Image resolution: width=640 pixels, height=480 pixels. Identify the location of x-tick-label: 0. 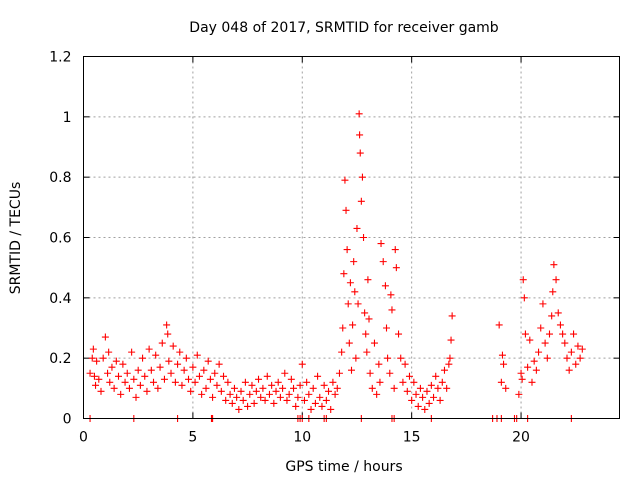
(83, 438).